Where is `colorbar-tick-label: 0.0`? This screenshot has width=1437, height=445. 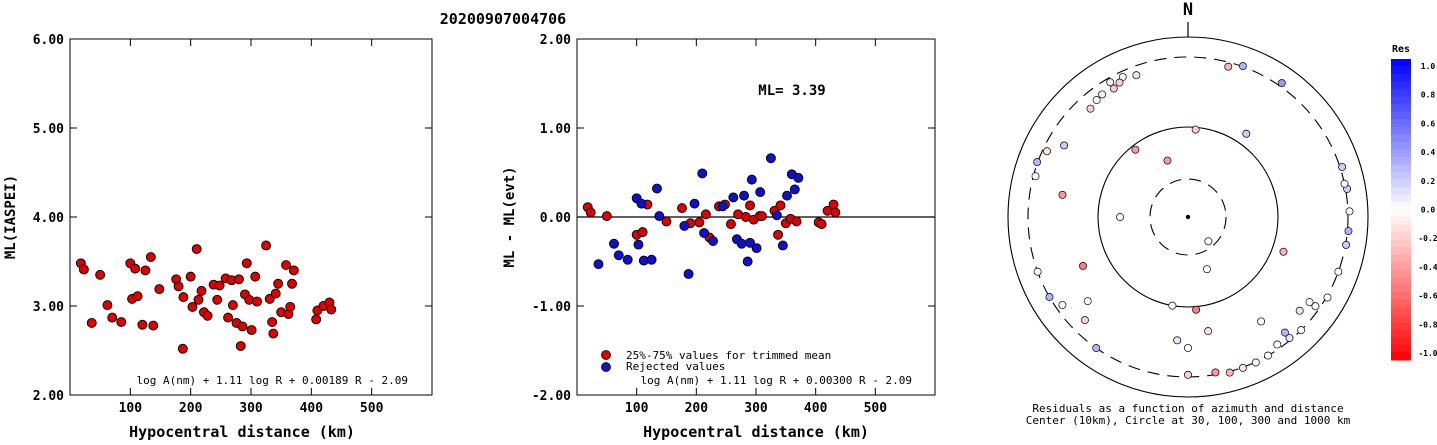 colorbar-tick-label: 0.0 is located at coordinates (1428, 210).